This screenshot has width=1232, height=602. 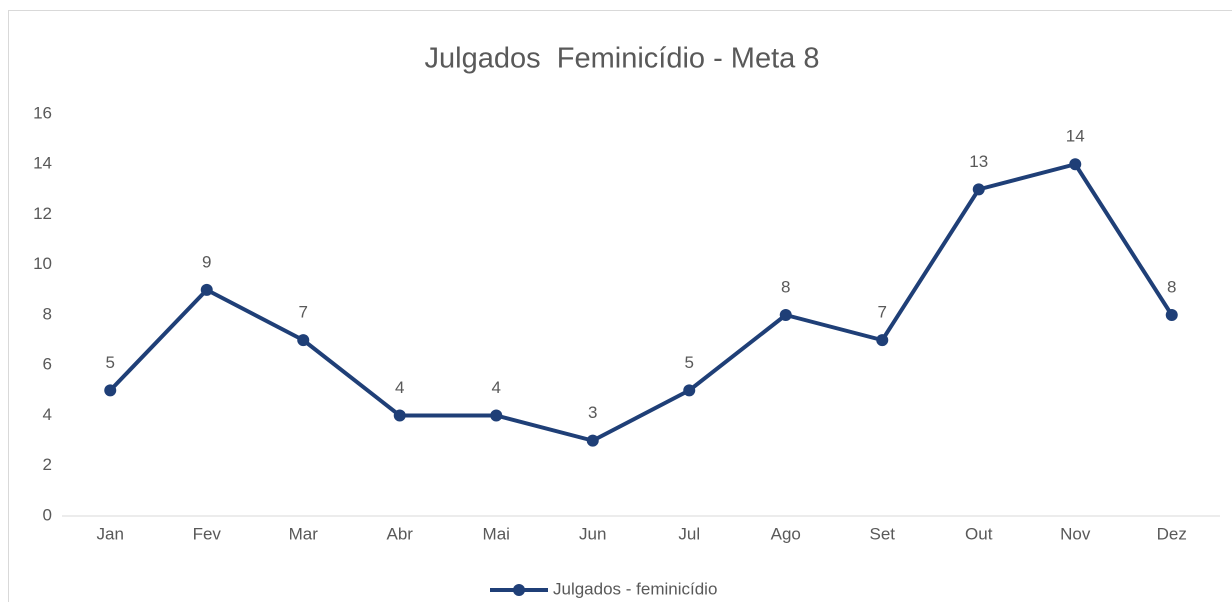 What do you see at coordinates (207, 533) in the screenshot?
I see `x-tick-label: Fev` at bounding box center [207, 533].